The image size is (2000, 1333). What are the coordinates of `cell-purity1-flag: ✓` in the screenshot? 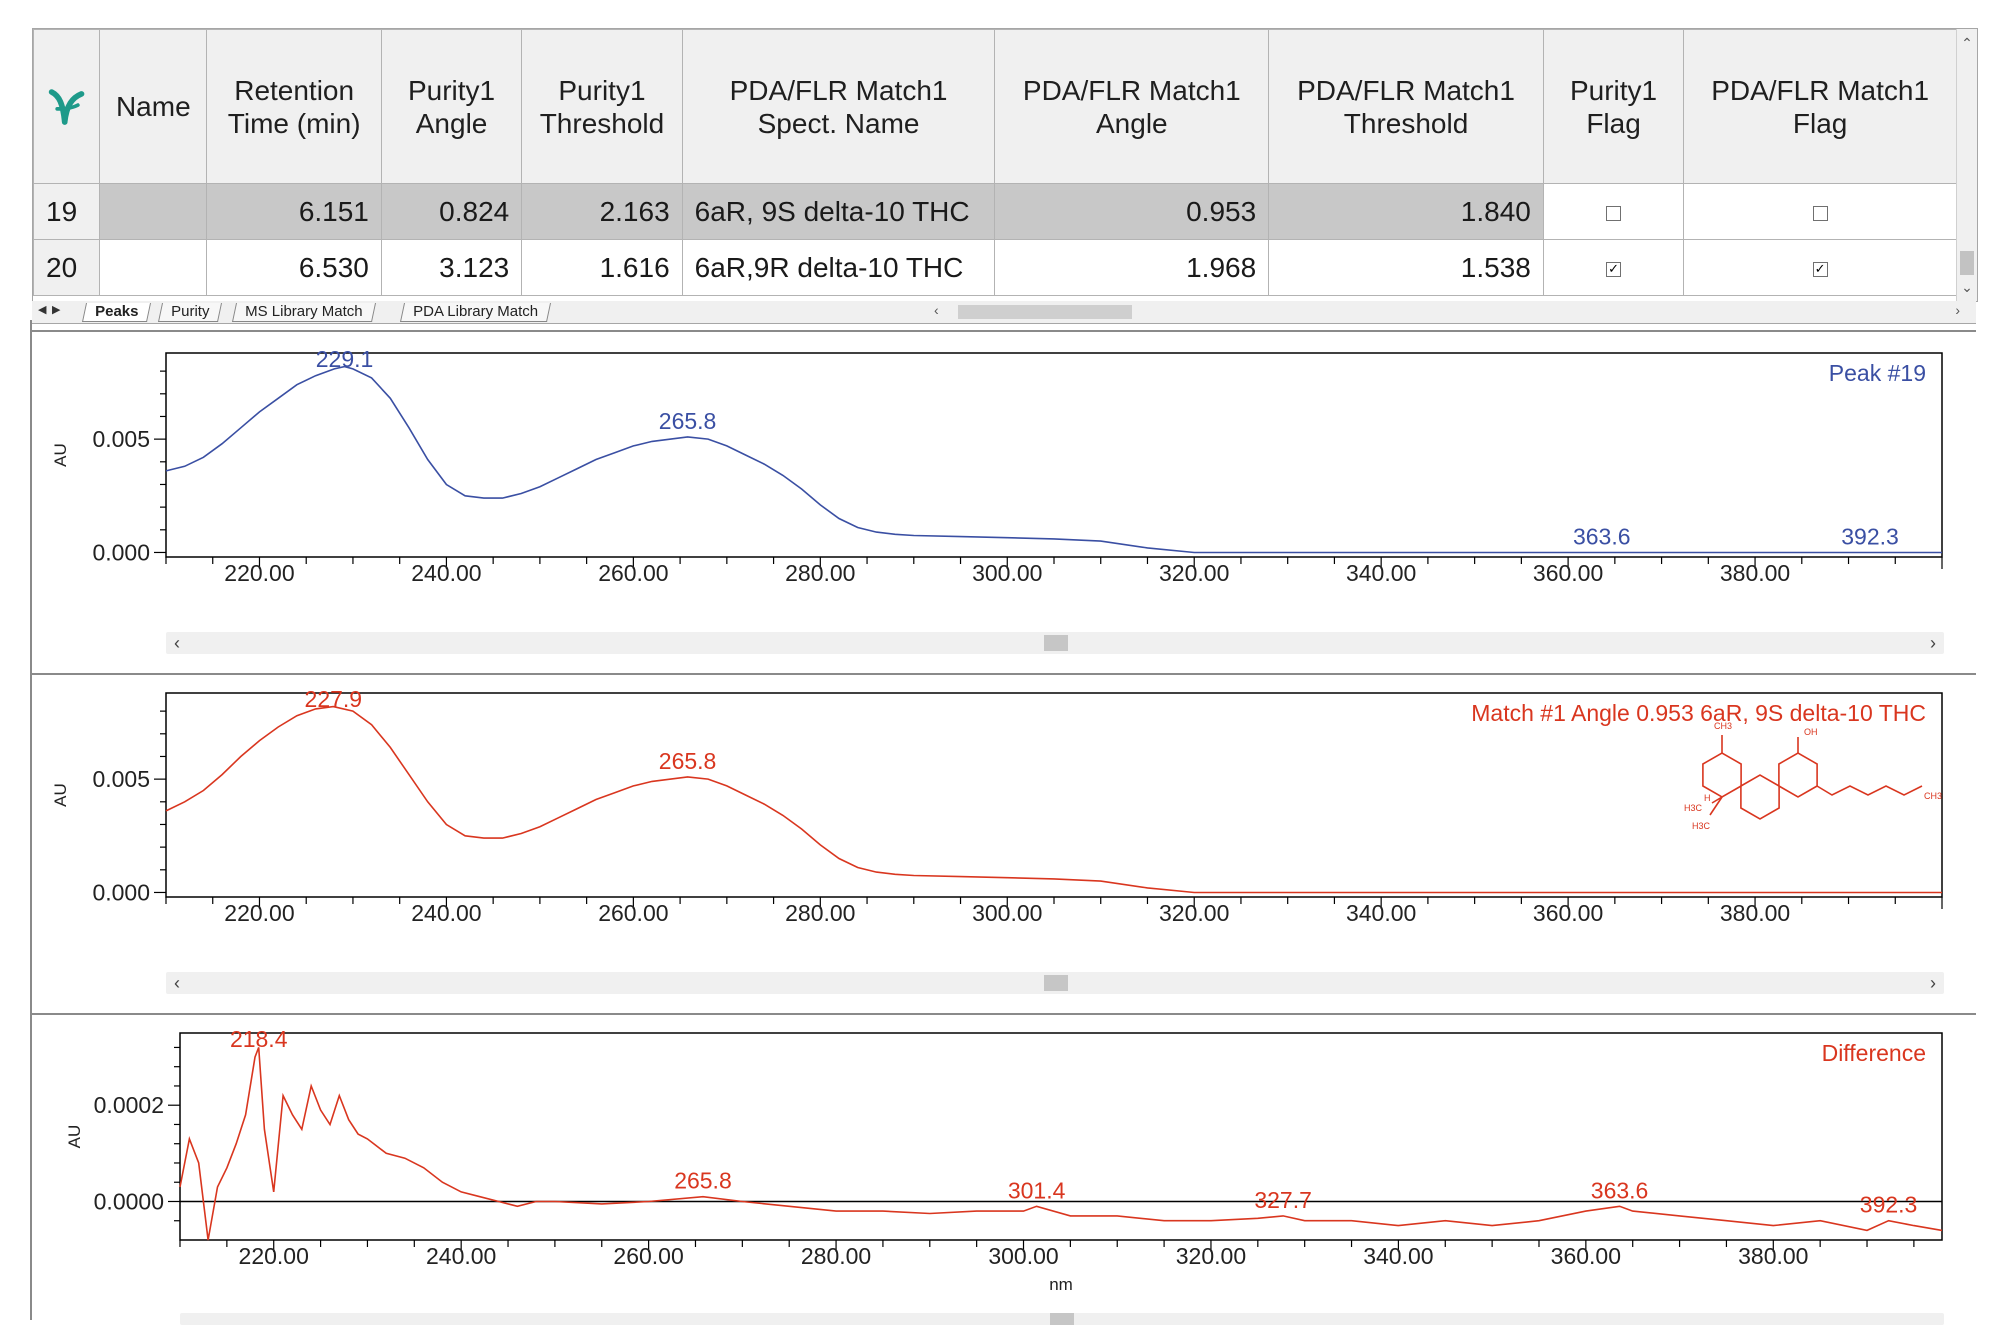 It's located at (1613, 267).